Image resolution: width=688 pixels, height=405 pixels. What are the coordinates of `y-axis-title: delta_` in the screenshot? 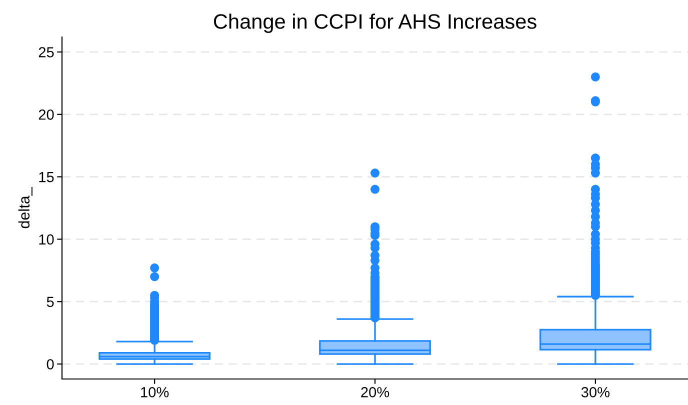 It's located at (25, 207).